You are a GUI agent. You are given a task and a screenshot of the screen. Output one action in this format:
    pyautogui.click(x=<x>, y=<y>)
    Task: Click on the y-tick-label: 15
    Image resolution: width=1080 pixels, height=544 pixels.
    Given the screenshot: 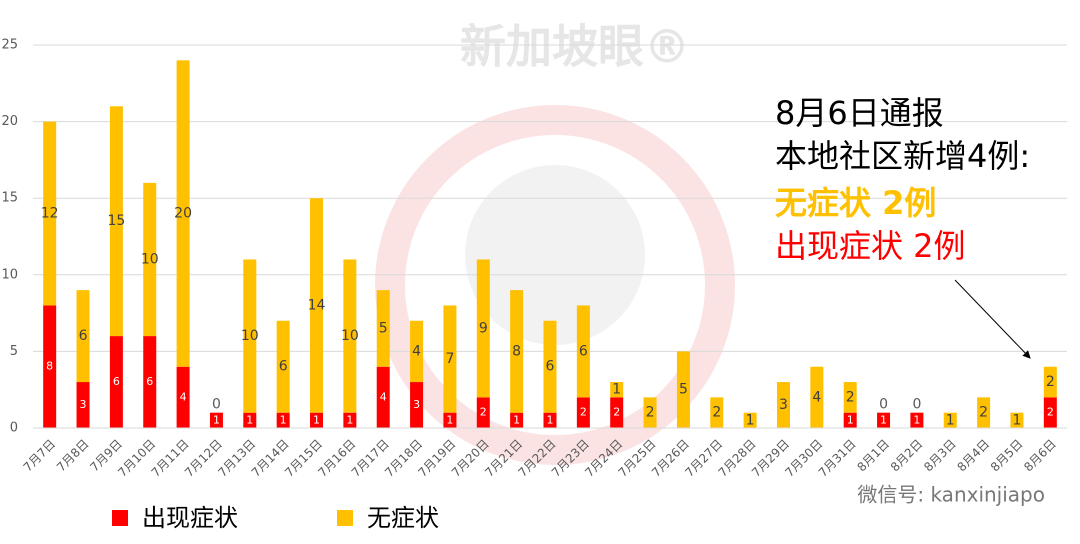 What is the action you would take?
    pyautogui.click(x=9, y=198)
    